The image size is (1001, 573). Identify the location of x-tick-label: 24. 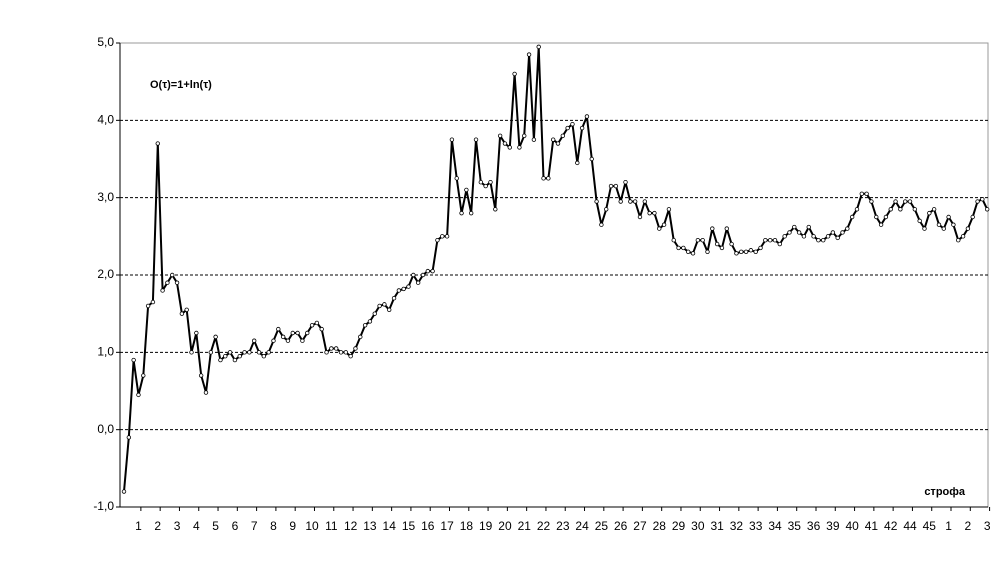
(582, 526).